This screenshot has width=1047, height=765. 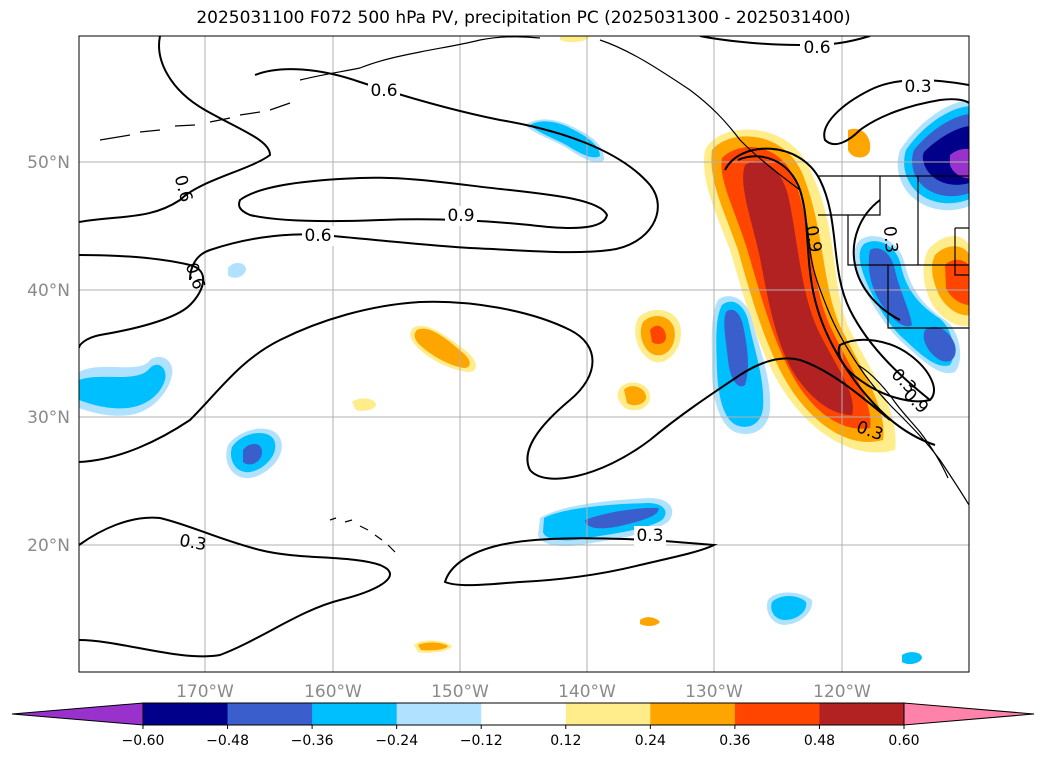 What do you see at coordinates (48, 163) in the screenshot?
I see `lat-label-50n: 50°N` at bounding box center [48, 163].